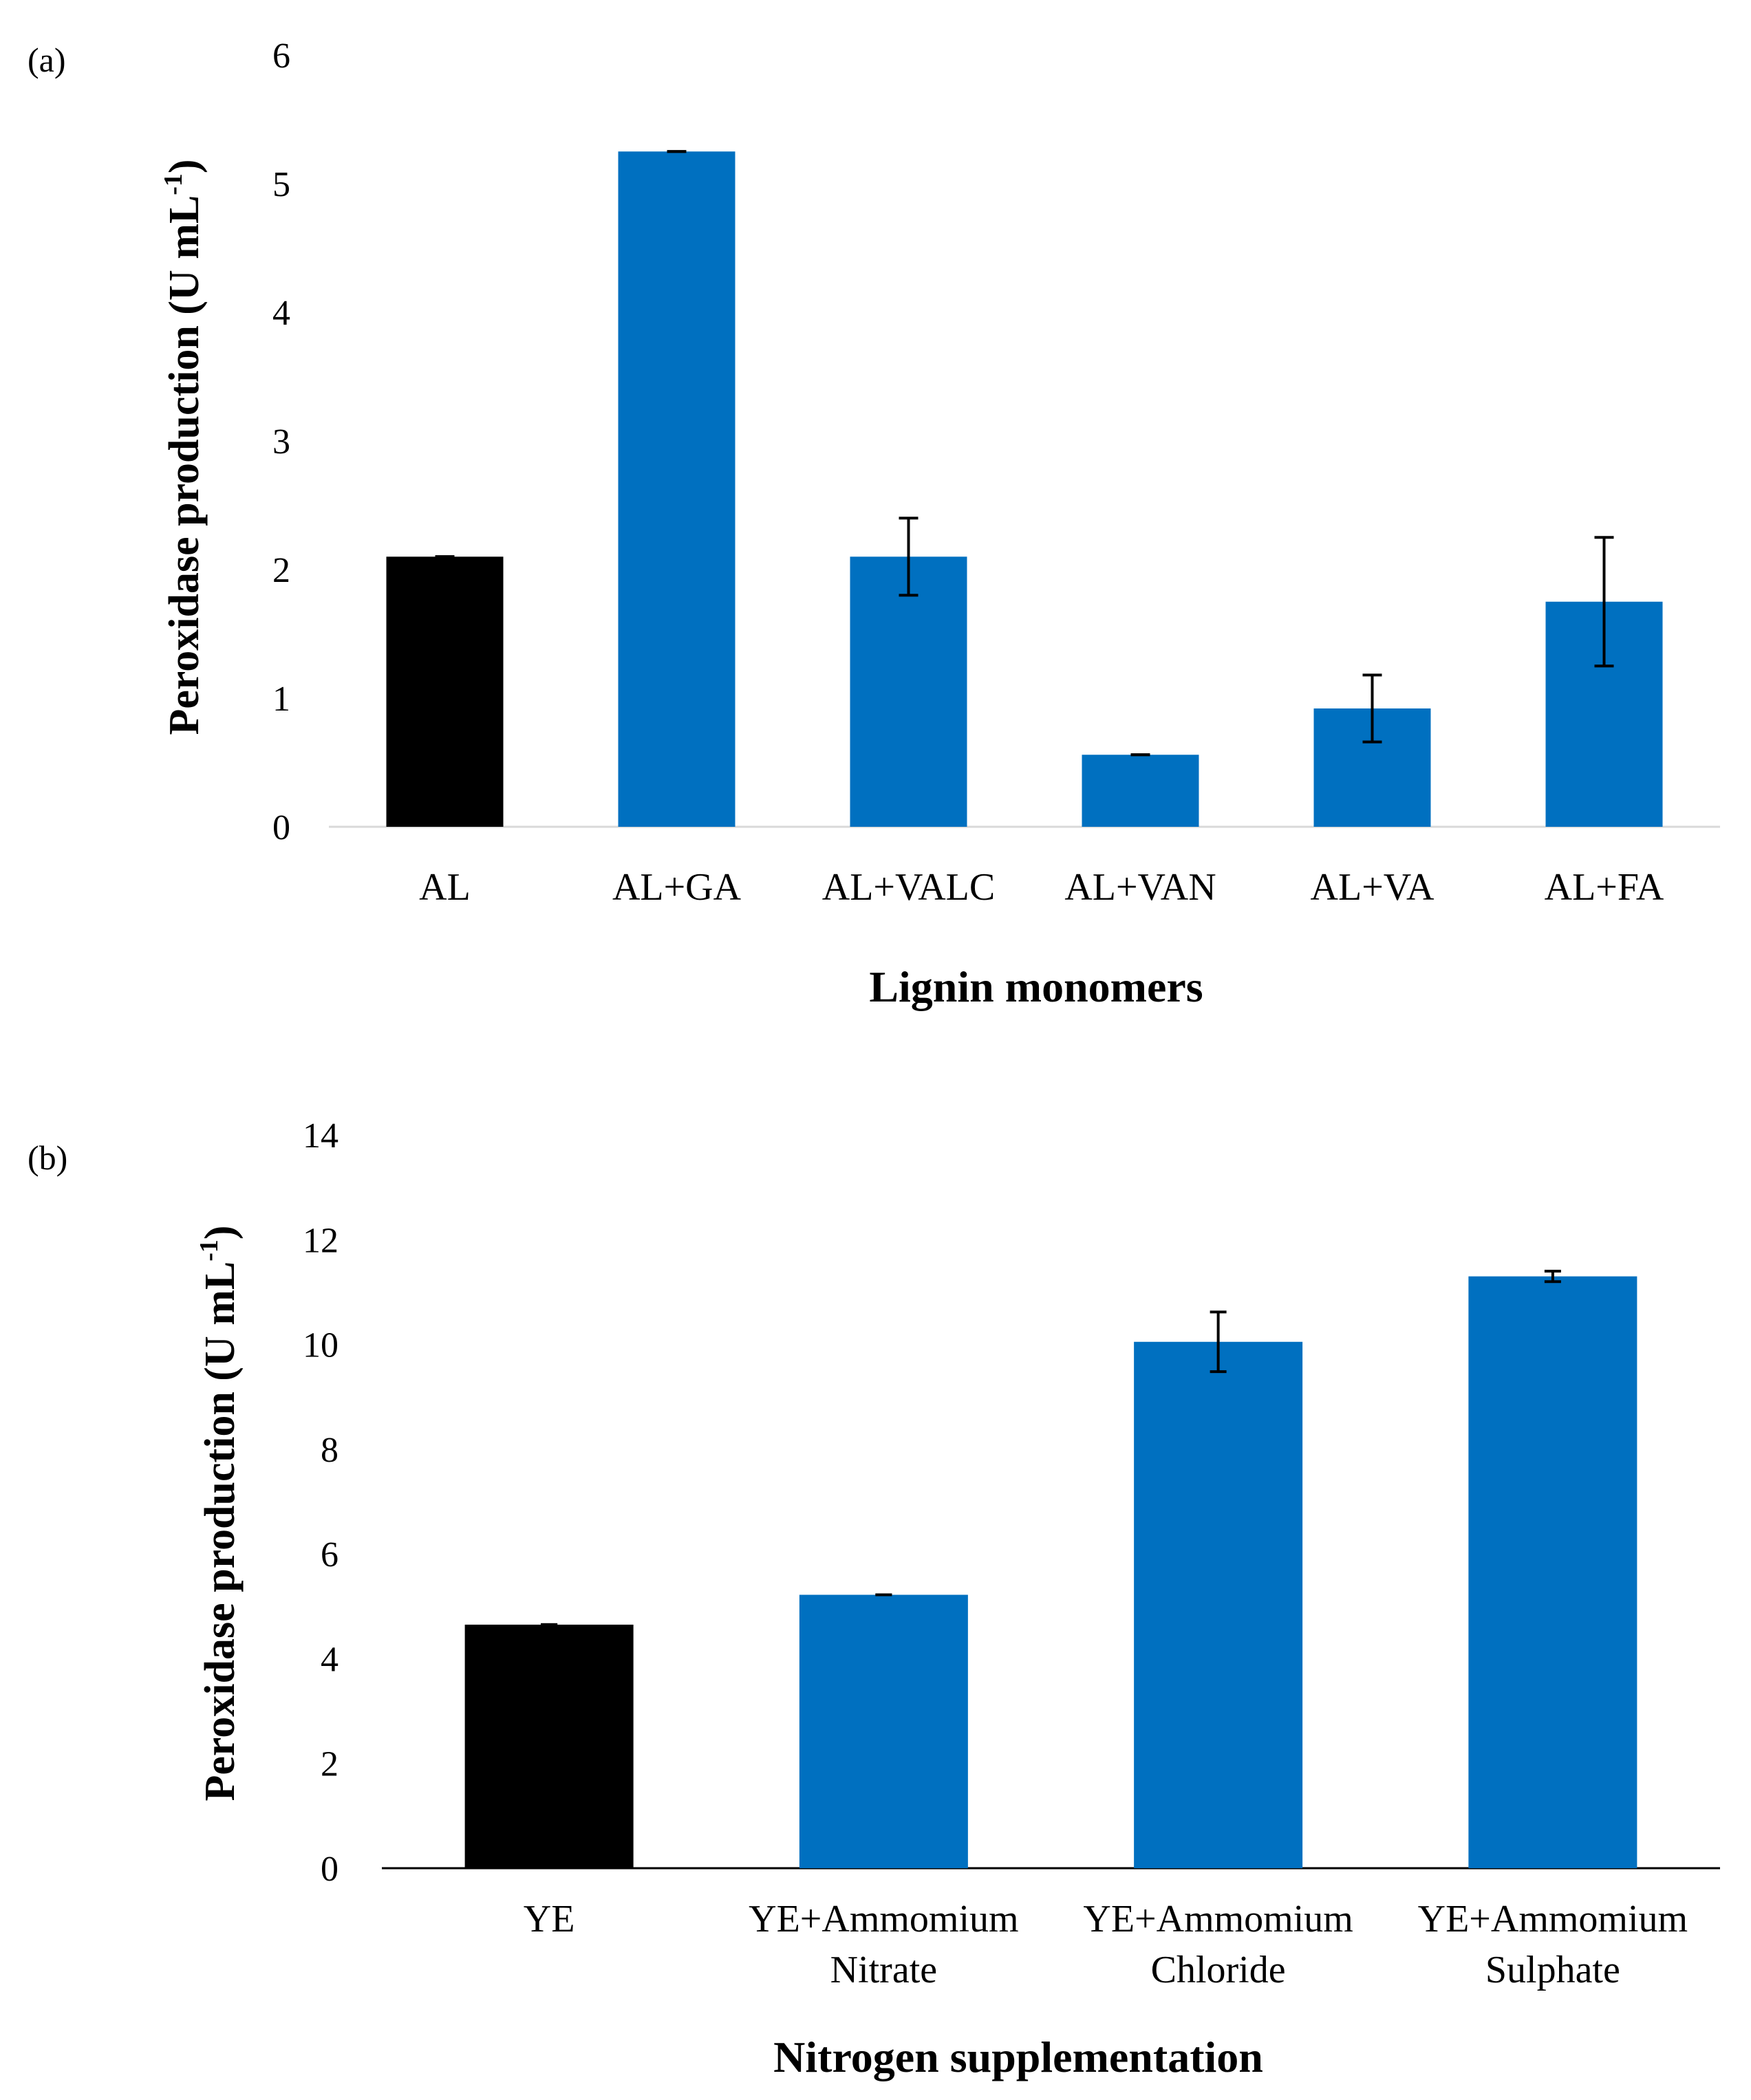 The width and height of the screenshot is (1751, 2100). Describe the element at coordinates (330, 1450) in the screenshot. I see `y-tick-label: 8` at that location.